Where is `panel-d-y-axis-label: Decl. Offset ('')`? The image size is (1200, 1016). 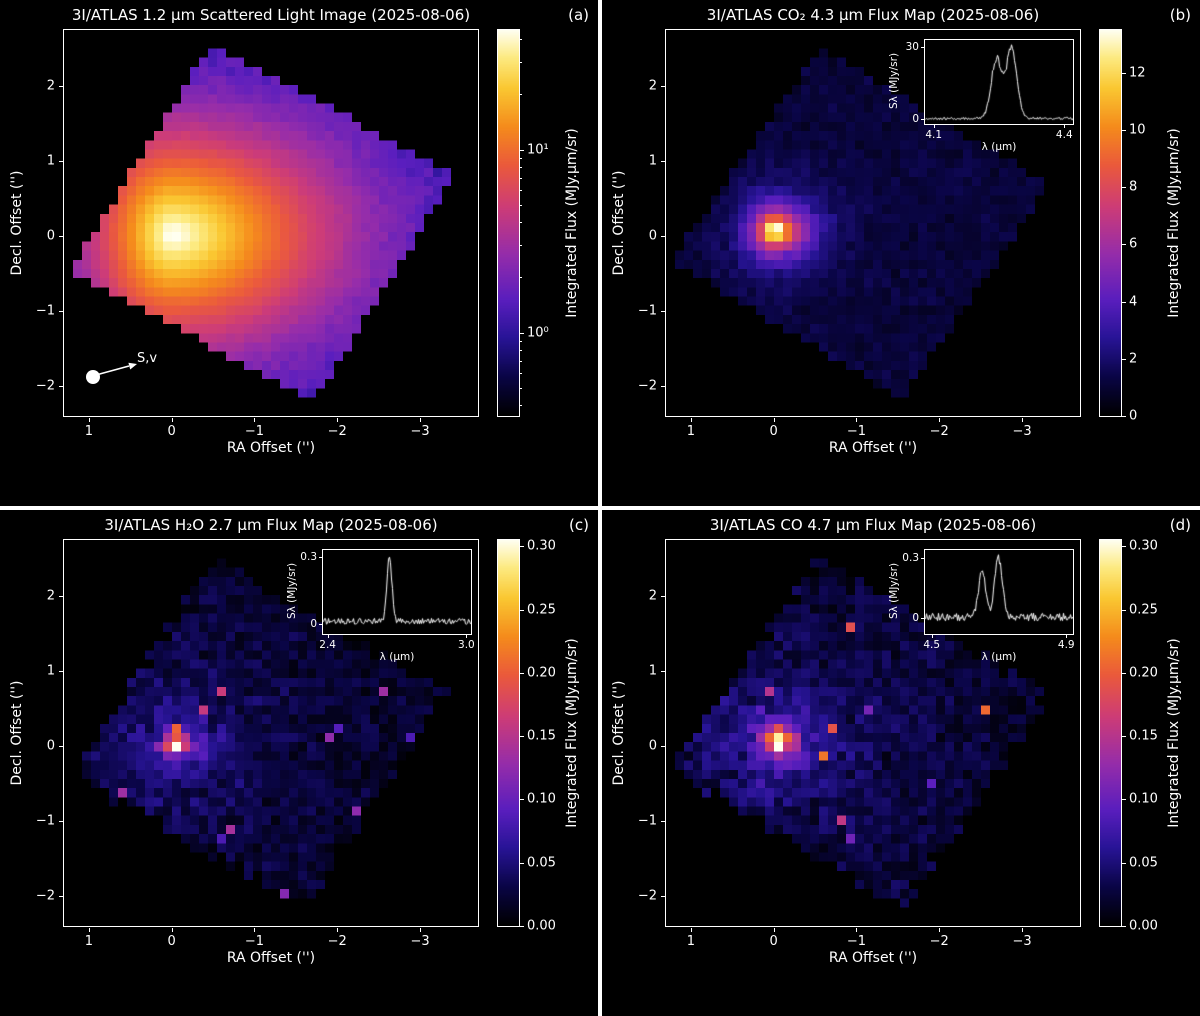
panel-d-y-axis-label: Decl. Offset ('') is located at coordinates (619, 733).